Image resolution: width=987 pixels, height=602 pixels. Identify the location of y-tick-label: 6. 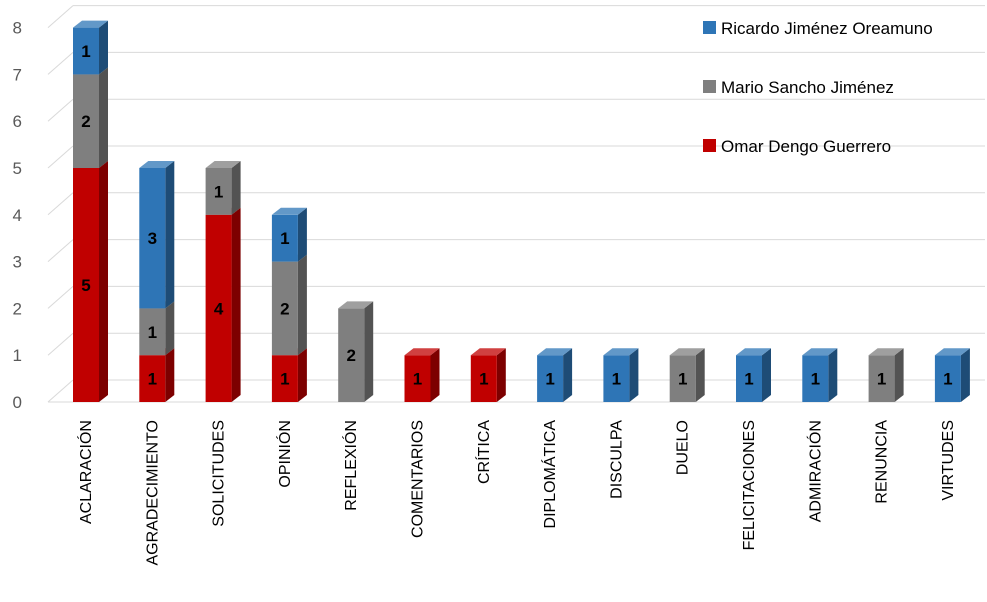
(17, 121).